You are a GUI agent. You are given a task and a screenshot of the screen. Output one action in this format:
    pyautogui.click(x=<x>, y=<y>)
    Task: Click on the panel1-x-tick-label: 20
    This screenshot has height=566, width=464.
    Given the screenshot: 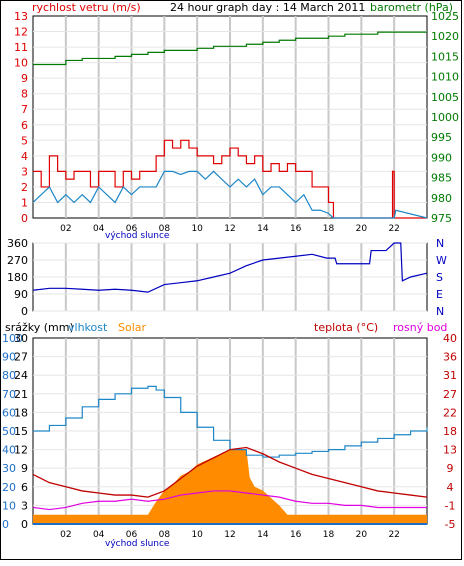 What is the action you would take?
    pyautogui.click(x=362, y=229)
    